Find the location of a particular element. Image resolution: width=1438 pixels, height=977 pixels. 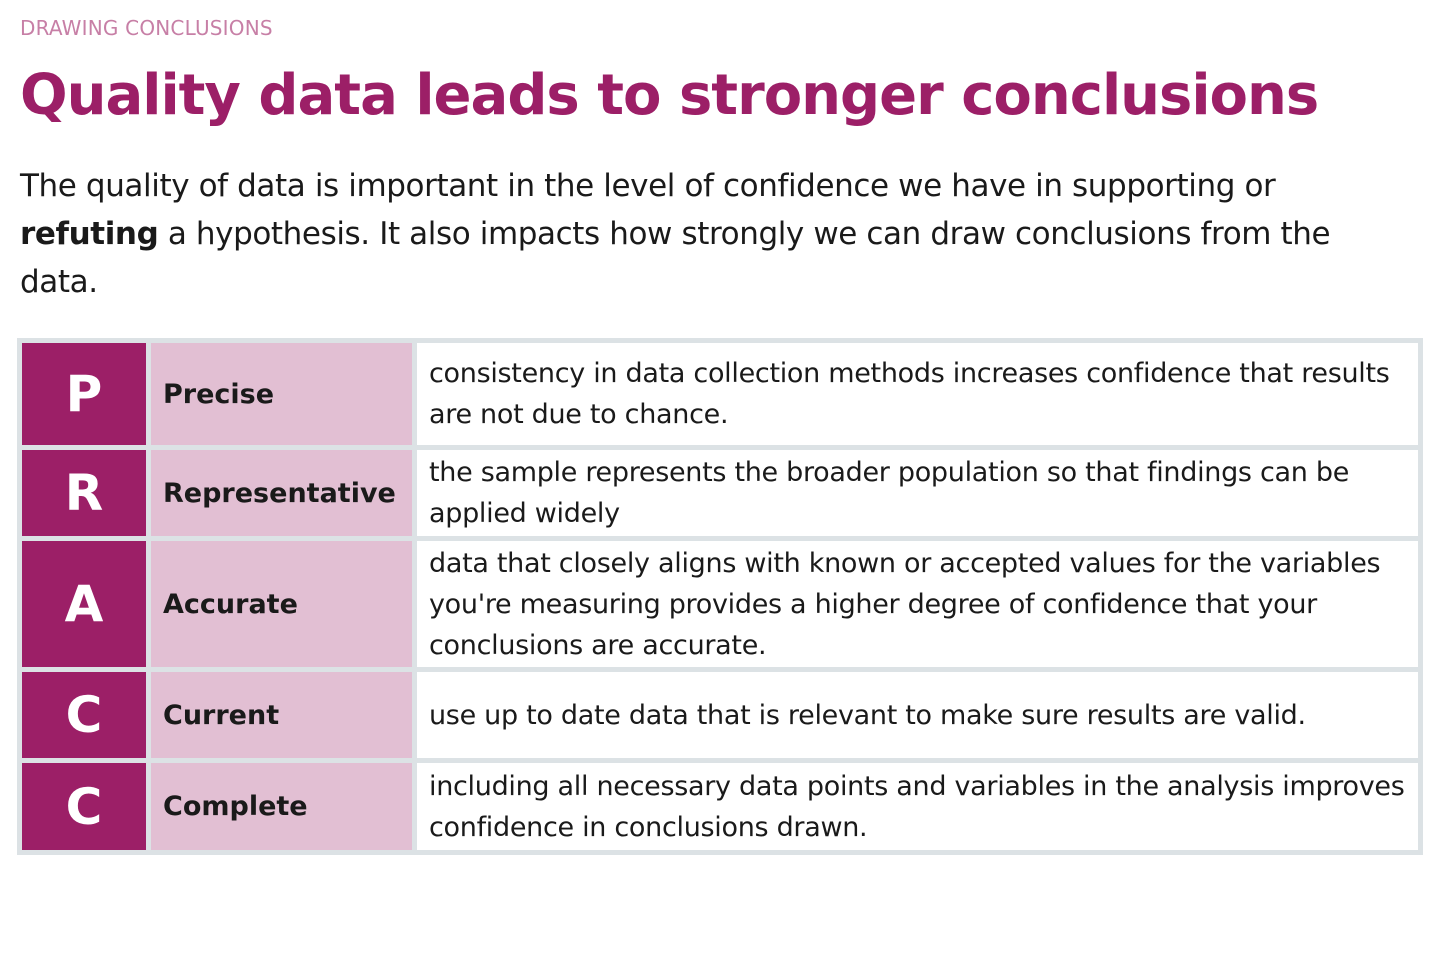

section-eyebrow: DRAWING CONCLUSIONS is located at coordinates (146, 28).